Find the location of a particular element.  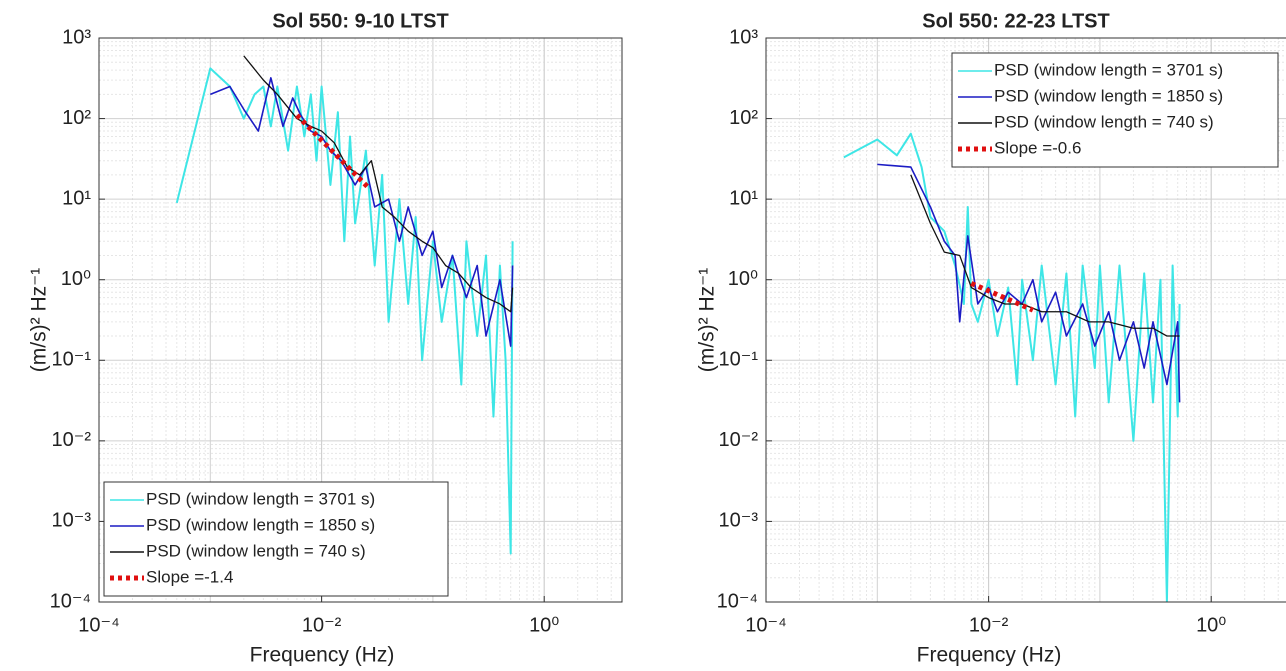

chart-title: Sol 550: 22-23 LTST is located at coordinates (1015, 21).